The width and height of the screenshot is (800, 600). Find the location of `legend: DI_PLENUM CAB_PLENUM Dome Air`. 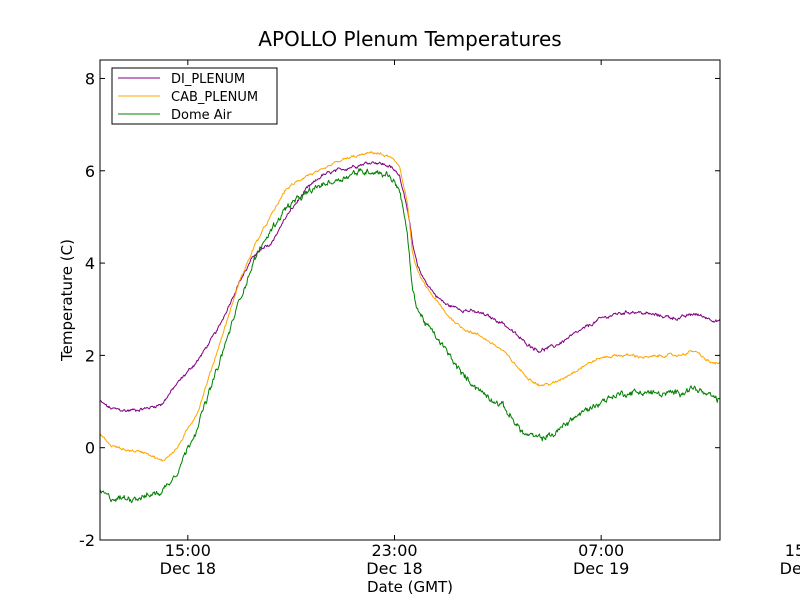

legend: DI_PLENUM CAB_PLENUM Dome Air is located at coordinates (194, 96).